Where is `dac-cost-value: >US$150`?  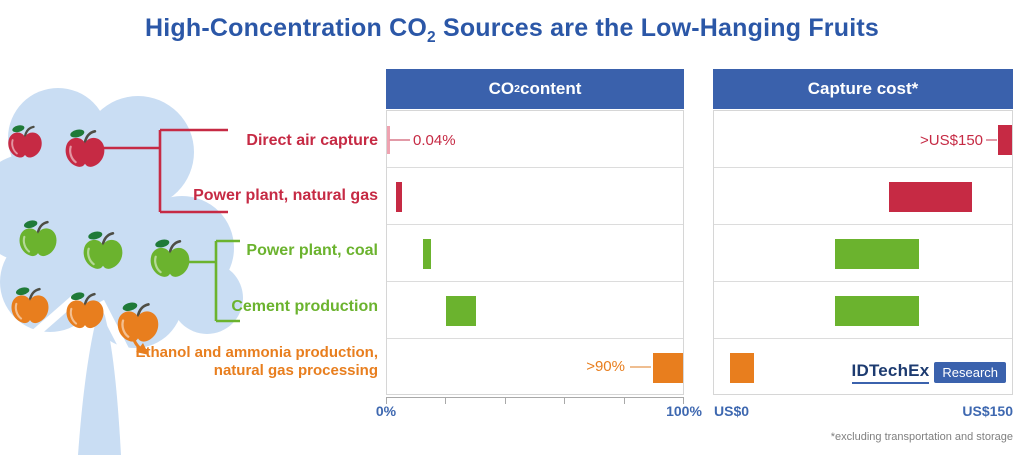 dac-cost-value: >US$150 is located at coordinates (951, 140).